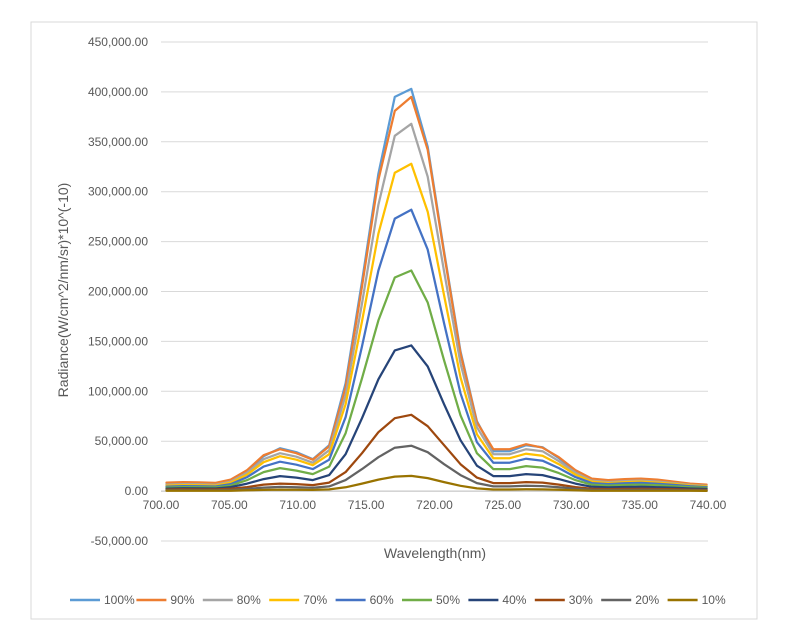  What do you see at coordinates (382, 600) in the screenshot?
I see `legend-label: 60%` at bounding box center [382, 600].